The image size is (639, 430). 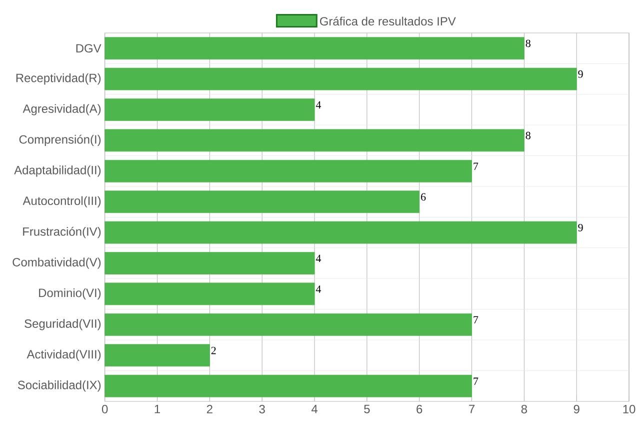 What do you see at coordinates (209, 409) in the screenshot?
I see `x-tick-label: 2` at bounding box center [209, 409].